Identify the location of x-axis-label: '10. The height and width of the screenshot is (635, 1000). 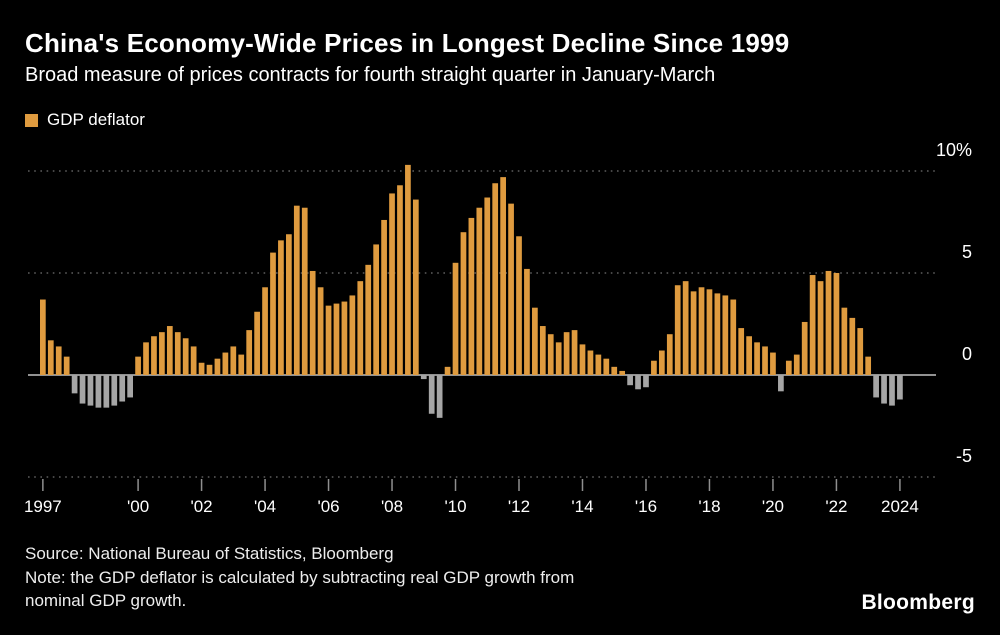
(455, 506).